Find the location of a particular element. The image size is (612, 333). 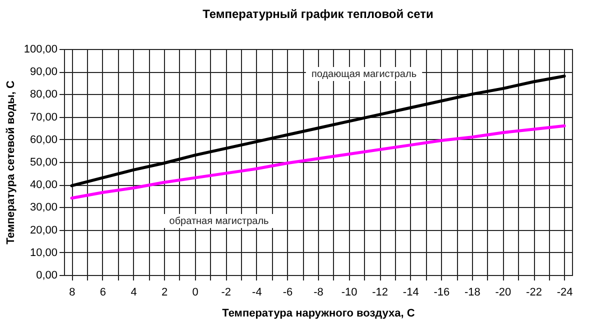

x-tick-label: -24 is located at coordinates (564, 292).